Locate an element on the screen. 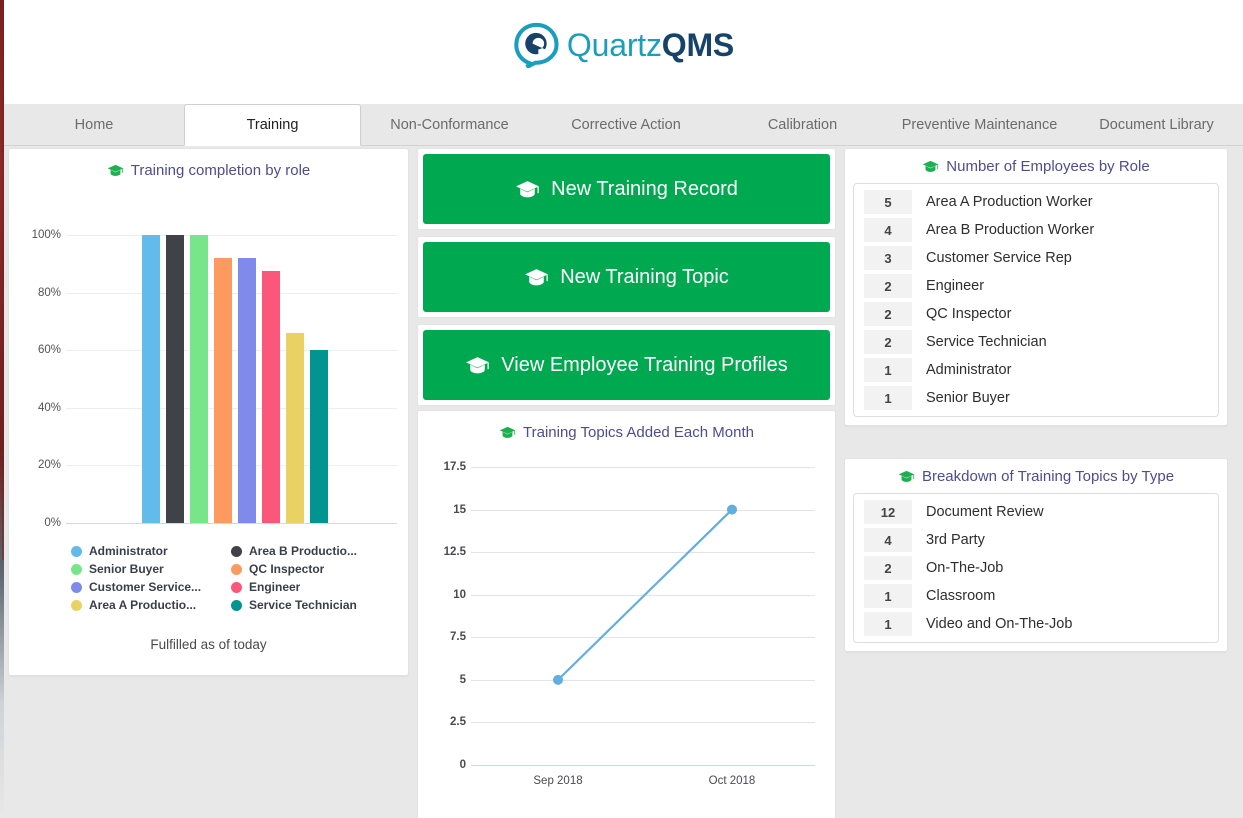 The height and width of the screenshot is (818, 1243). legend-label: QC Inspector is located at coordinates (287, 569).